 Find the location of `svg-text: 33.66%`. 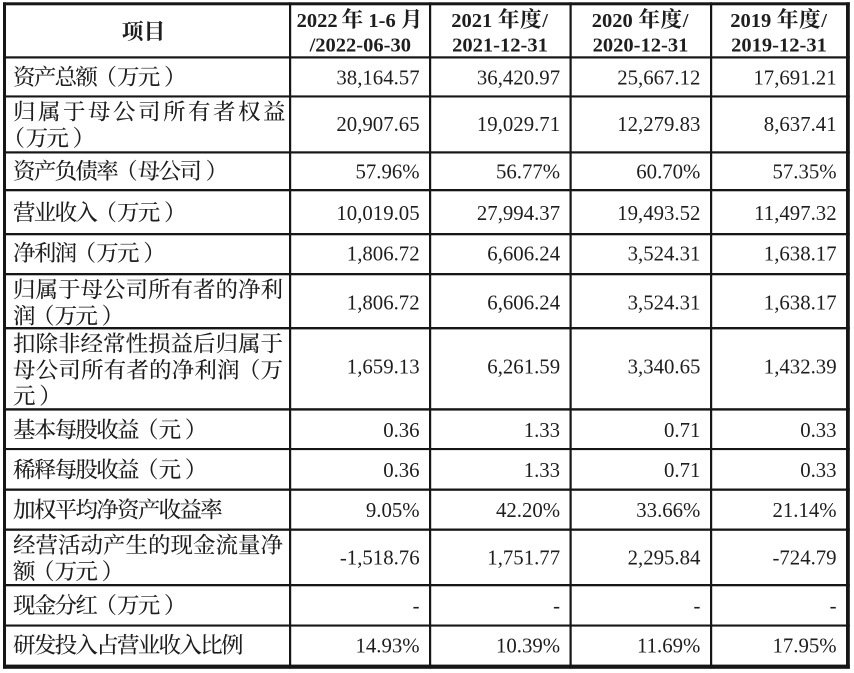

svg-text: 33.66% is located at coordinates (668, 510).